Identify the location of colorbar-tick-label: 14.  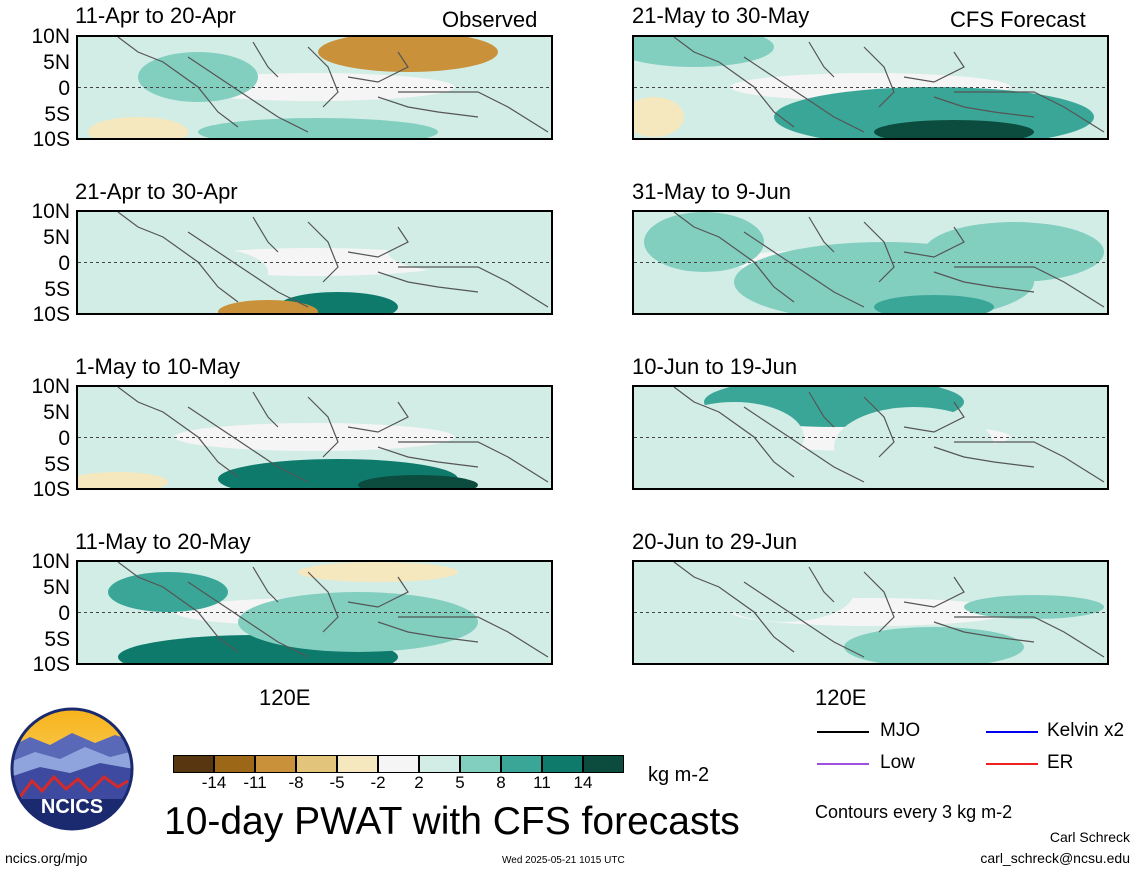
(583, 782).